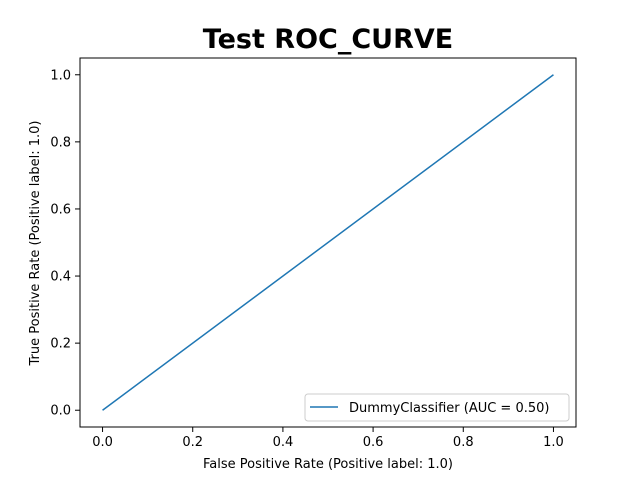 The width and height of the screenshot is (640, 480). I want to click on x-tick-label: 0.6, so click(373, 442).